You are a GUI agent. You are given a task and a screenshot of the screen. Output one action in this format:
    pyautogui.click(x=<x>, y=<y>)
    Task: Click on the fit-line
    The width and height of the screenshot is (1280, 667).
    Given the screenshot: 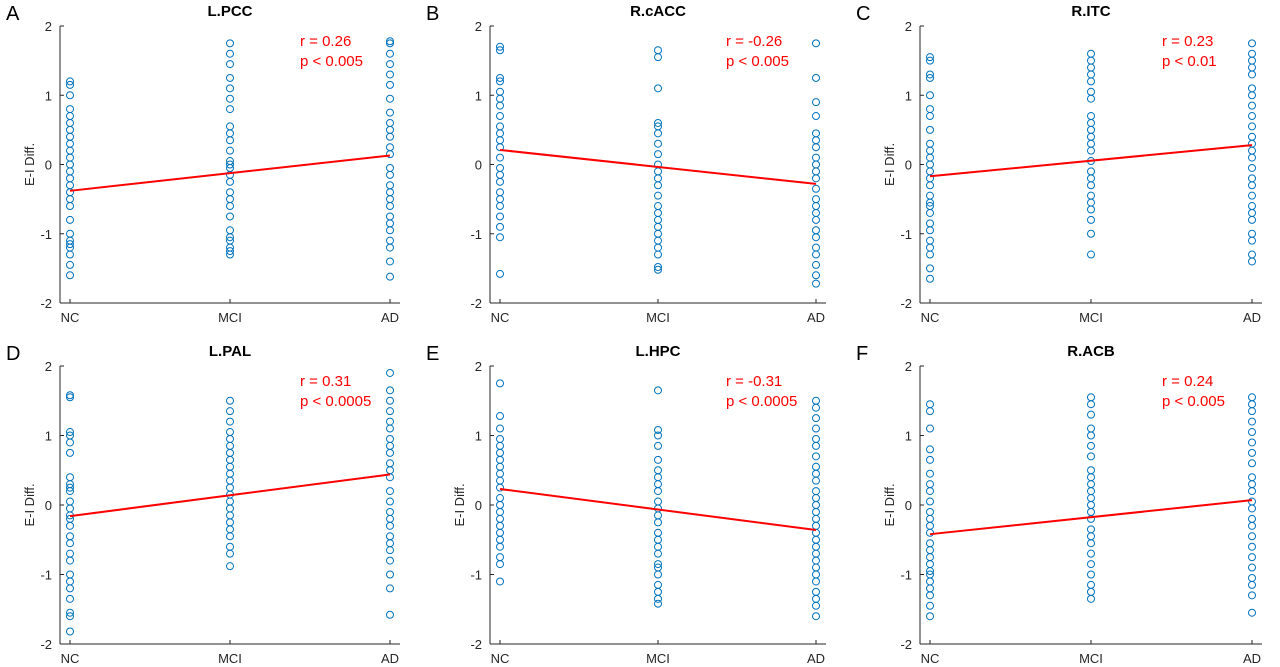 What is the action you would take?
    pyautogui.click(x=230, y=173)
    